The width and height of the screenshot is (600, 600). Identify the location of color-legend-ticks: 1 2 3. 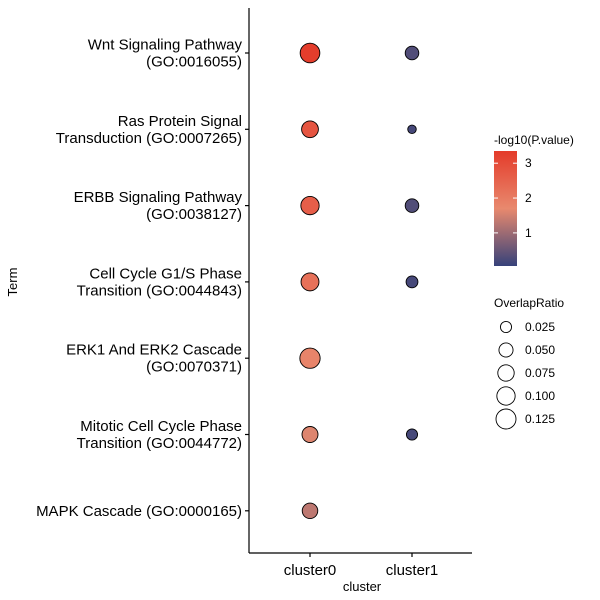
(513, 198).